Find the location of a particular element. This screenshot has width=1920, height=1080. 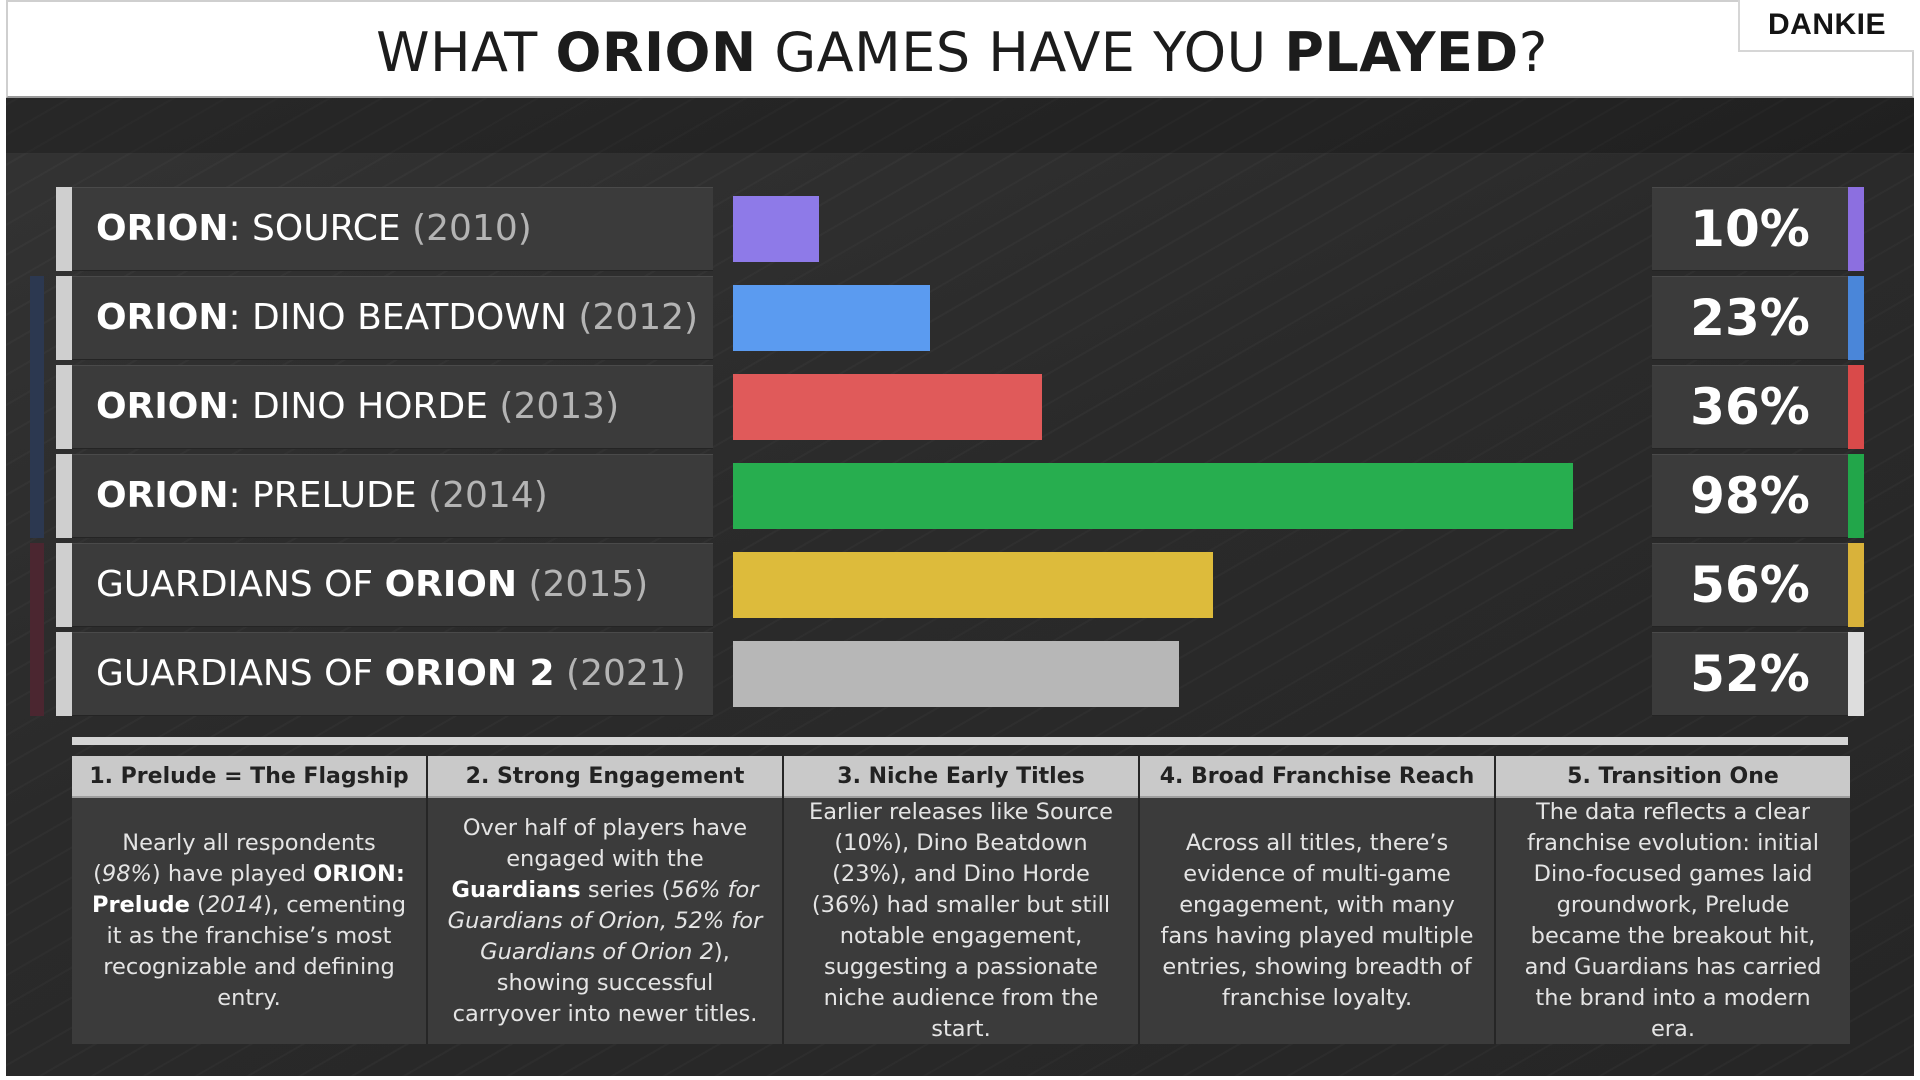

insight-text-part: ) have played is located at coordinates (232, 874).